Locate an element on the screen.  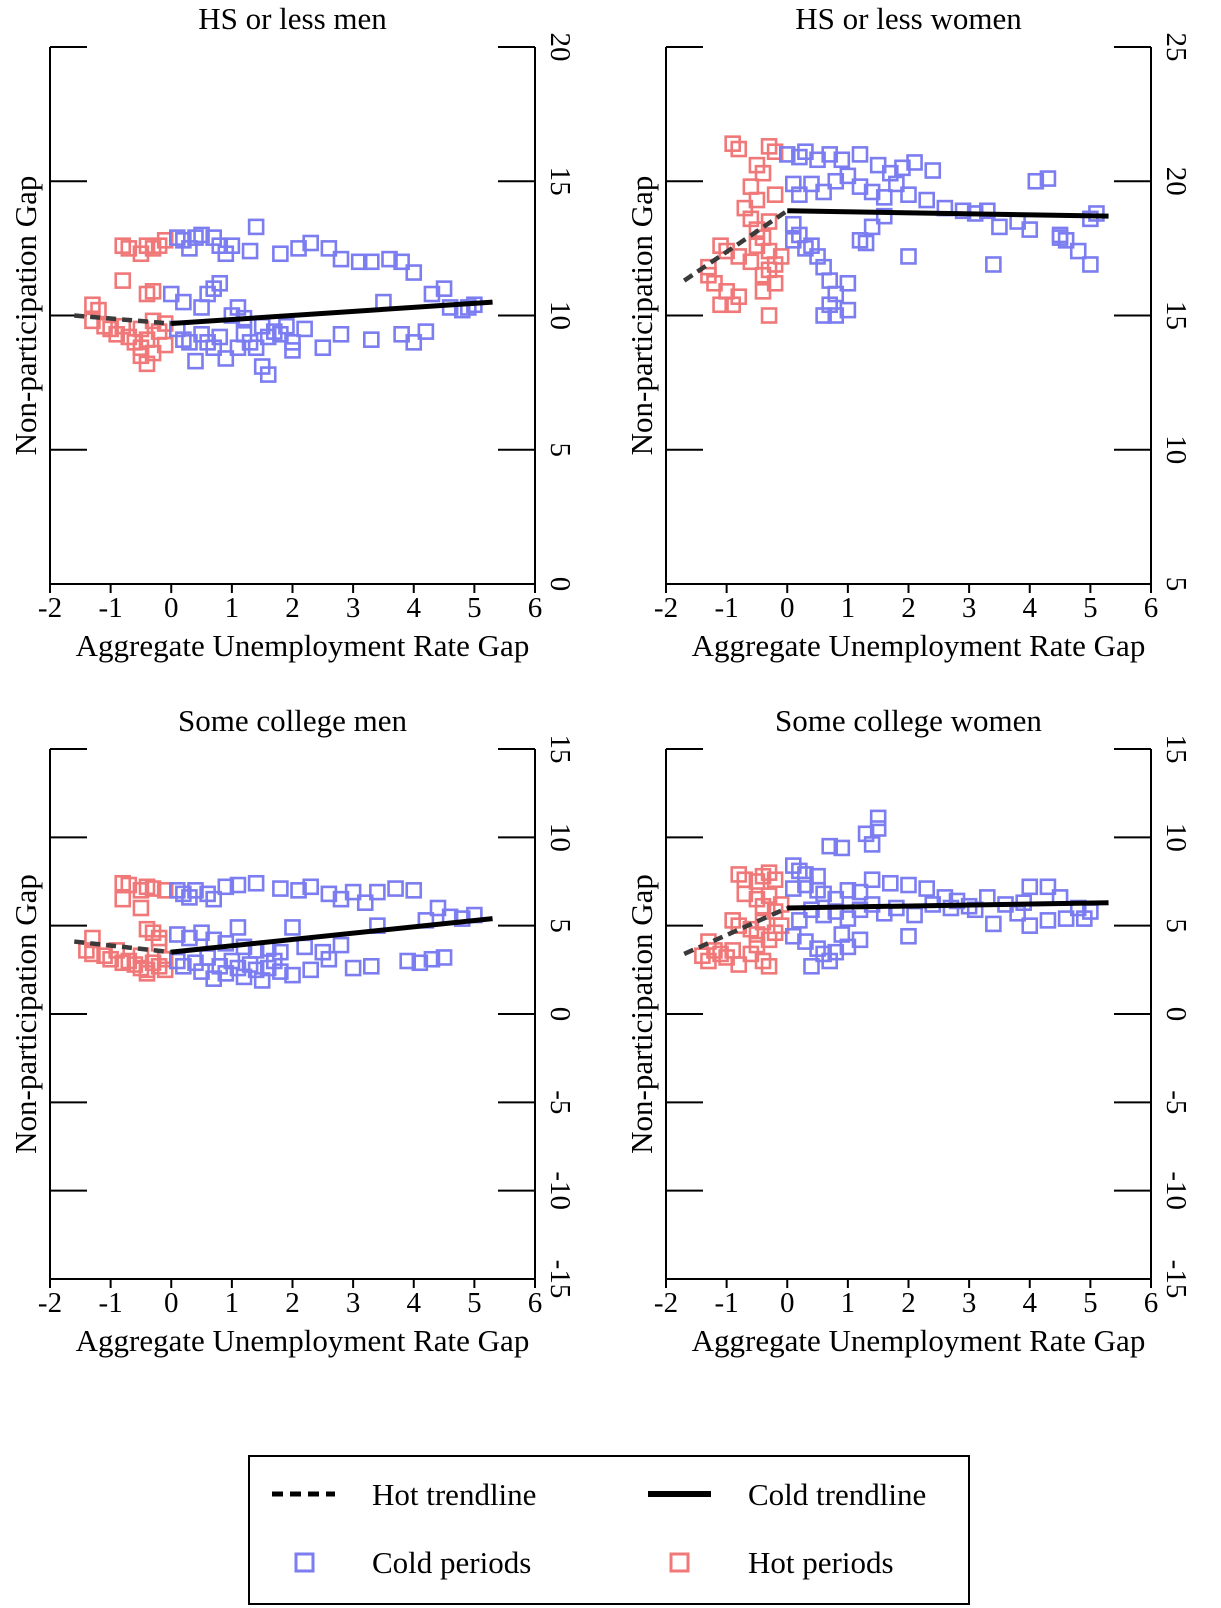
y-tick-label: 10 is located at coordinates (1176, 837).